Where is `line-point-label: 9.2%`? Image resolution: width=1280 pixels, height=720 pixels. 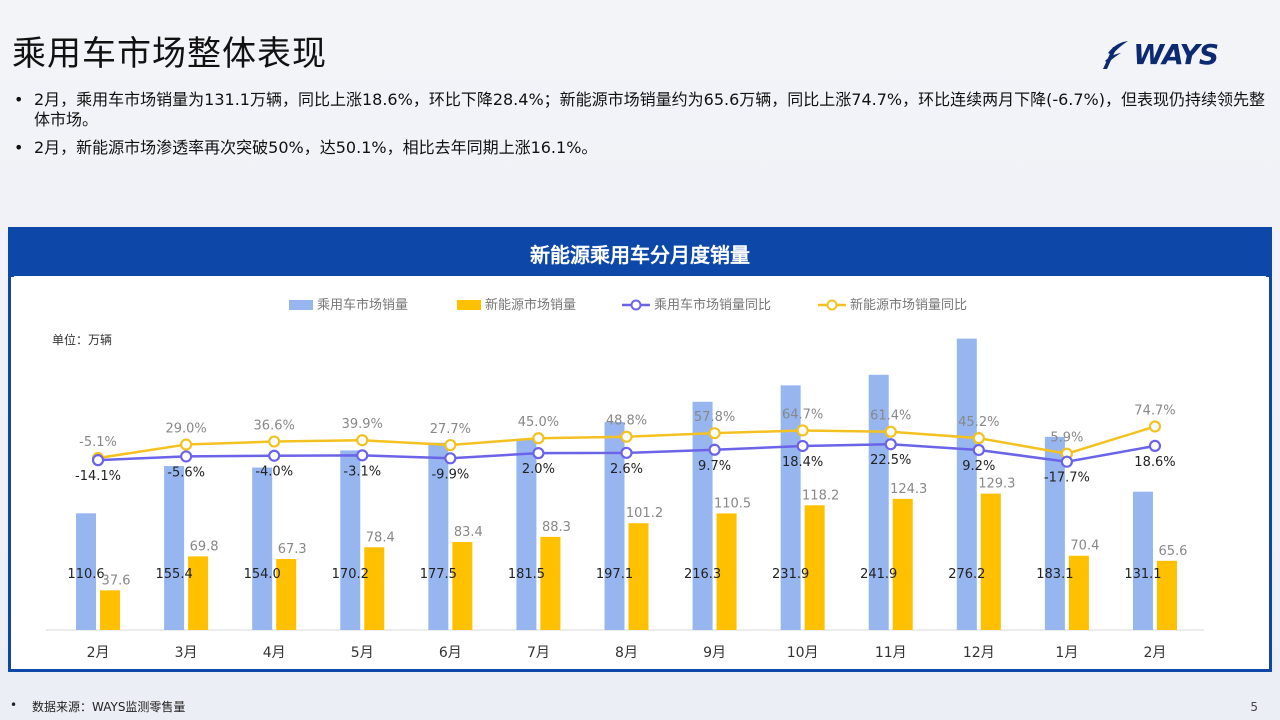 line-point-label: 9.2% is located at coordinates (978, 466).